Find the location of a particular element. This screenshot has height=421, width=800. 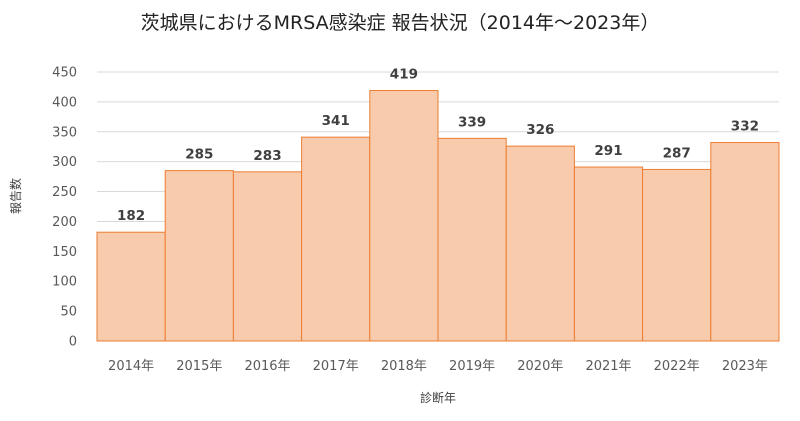

y-tick-label: 150 is located at coordinates (64, 252).